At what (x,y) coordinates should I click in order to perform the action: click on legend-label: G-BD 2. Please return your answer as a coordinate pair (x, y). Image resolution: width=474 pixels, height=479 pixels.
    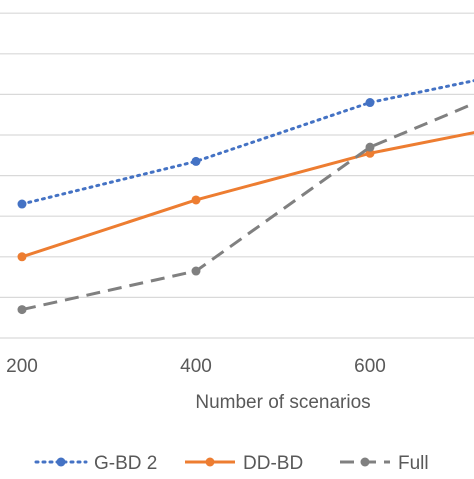
    Looking at the image, I should click on (125, 463).